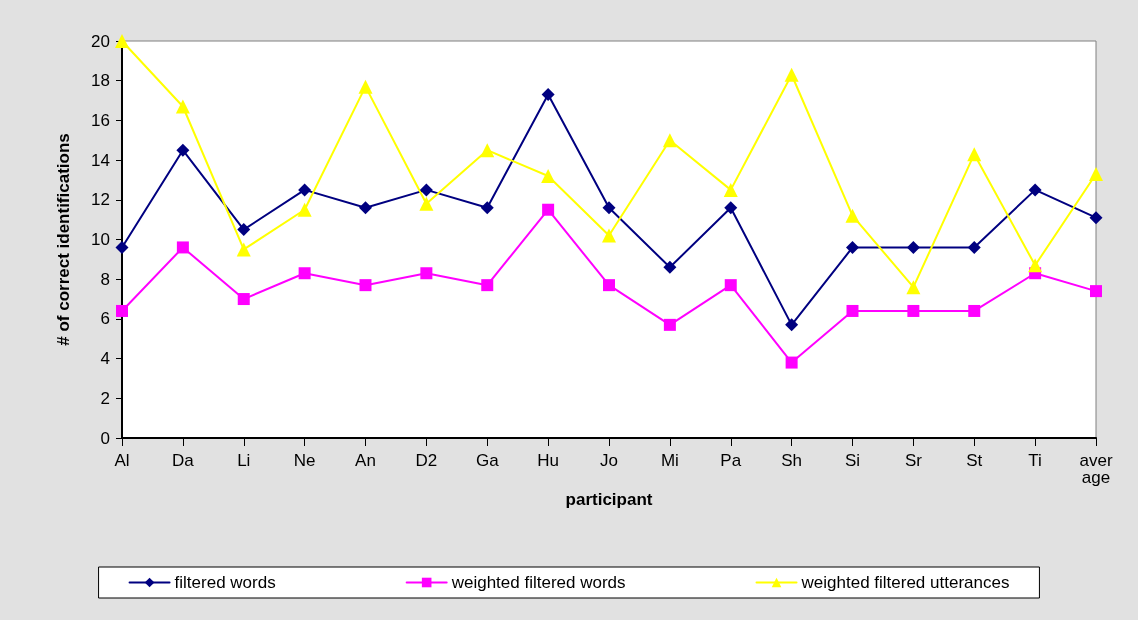  What do you see at coordinates (100, 160) in the screenshot?
I see `y-tick-label: 14` at bounding box center [100, 160].